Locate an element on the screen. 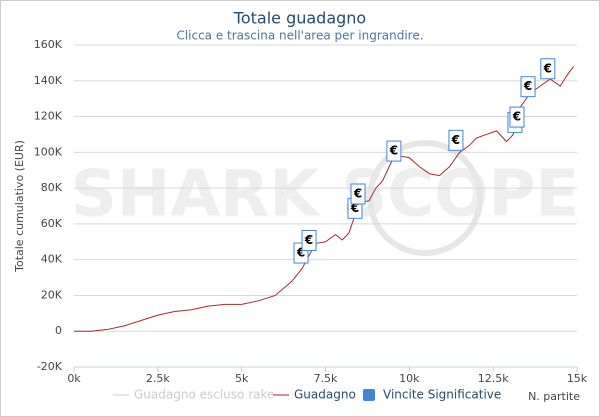  x-tick-label: 2.5k is located at coordinates (158, 378).